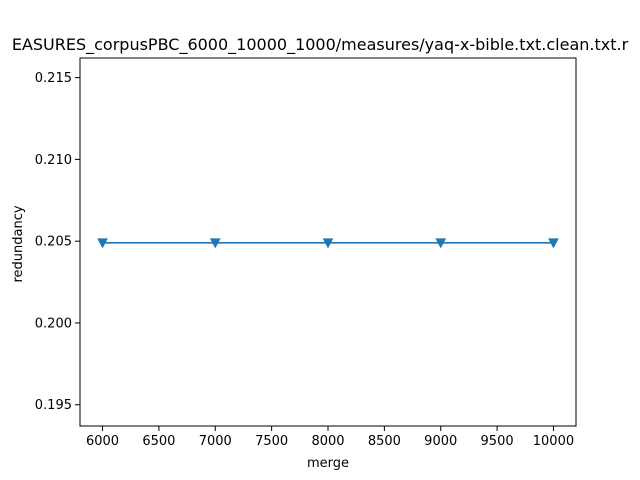 The image size is (640, 480). I want to click on x-tick-label-2: 7000, so click(215, 441).